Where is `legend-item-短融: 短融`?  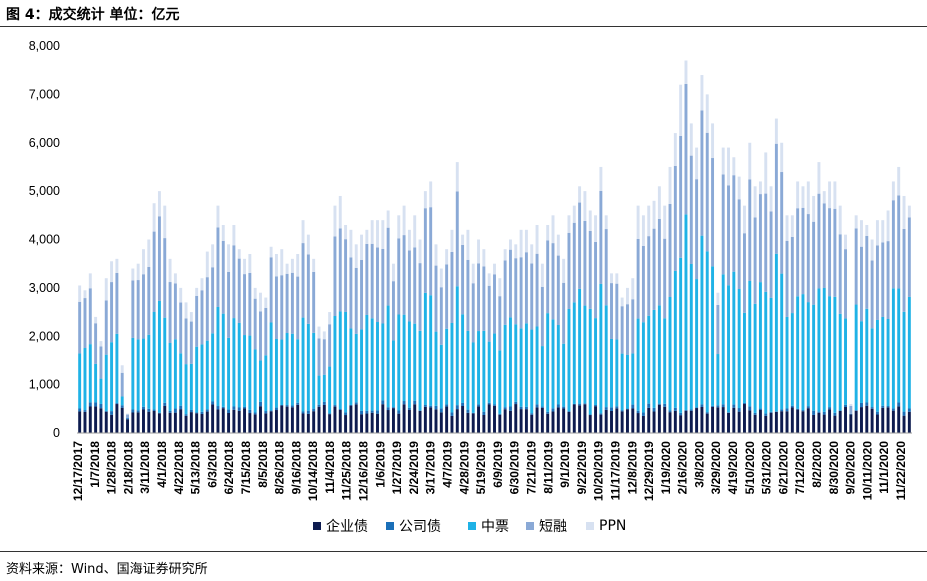
legend-item-短融: 短融 is located at coordinates (546, 526).